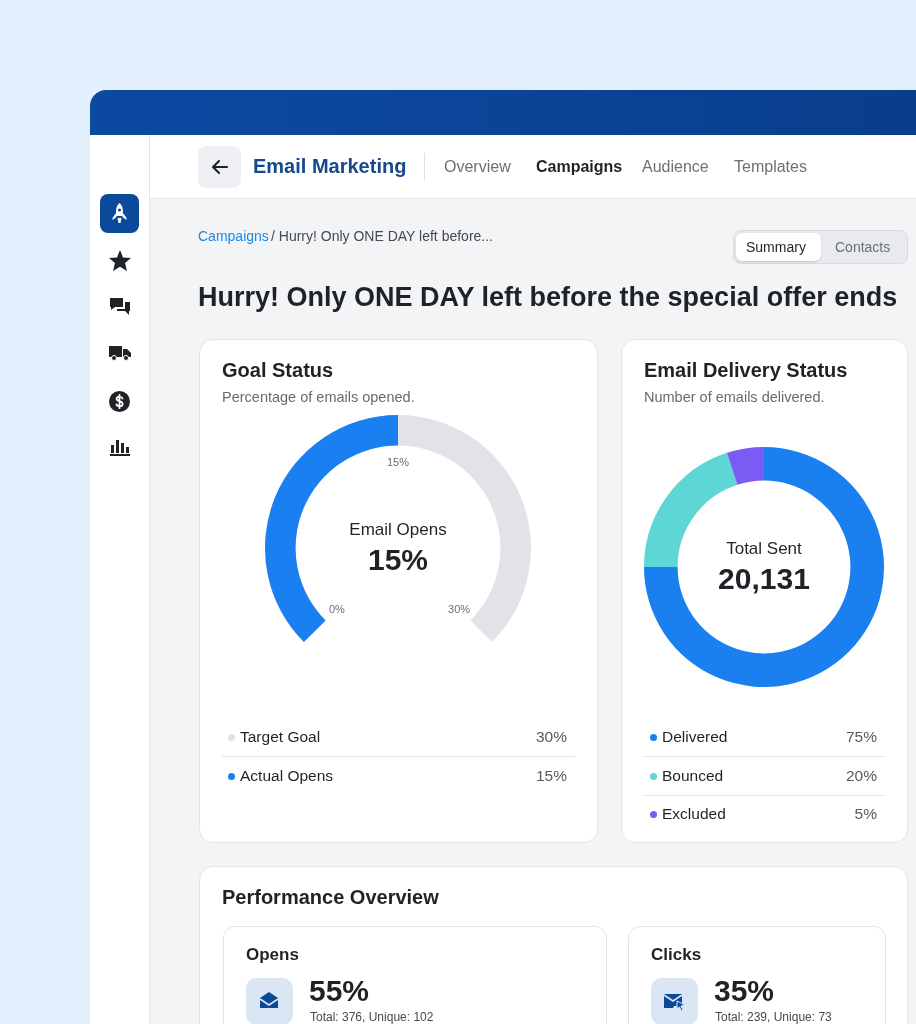 This screenshot has width=916, height=1024. Describe the element at coordinates (372, 1017) in the screenshot. I see `text: Total: 376, Unique: 102` at that location.